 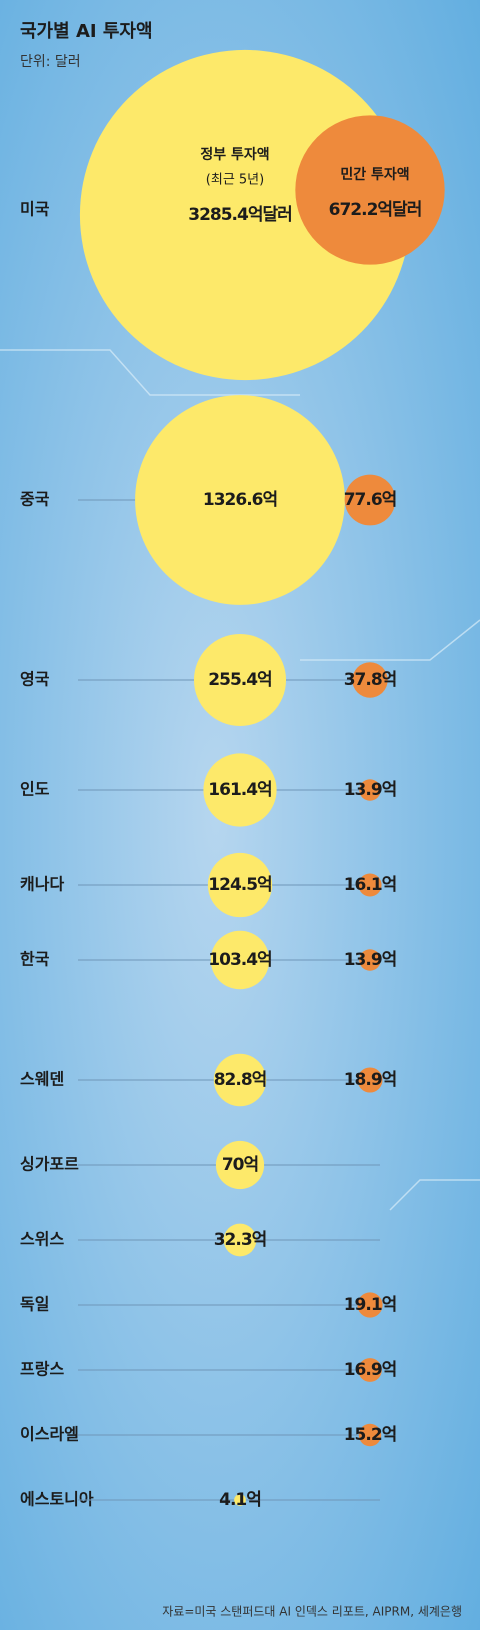 What do you see at coordinates (35, 679) in the screenshot?
I see `category-label: 영국` at bounding box center [35, 679].